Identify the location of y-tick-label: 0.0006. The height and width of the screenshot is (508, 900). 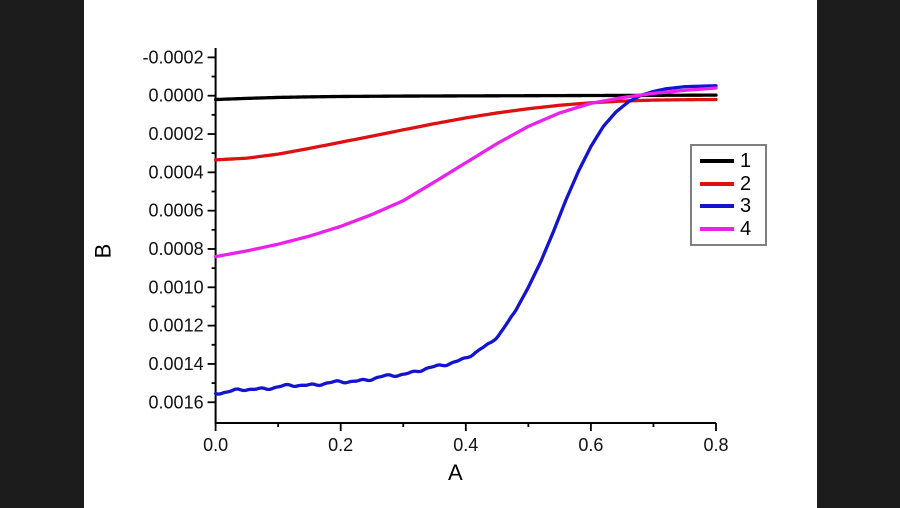
(176, 211).